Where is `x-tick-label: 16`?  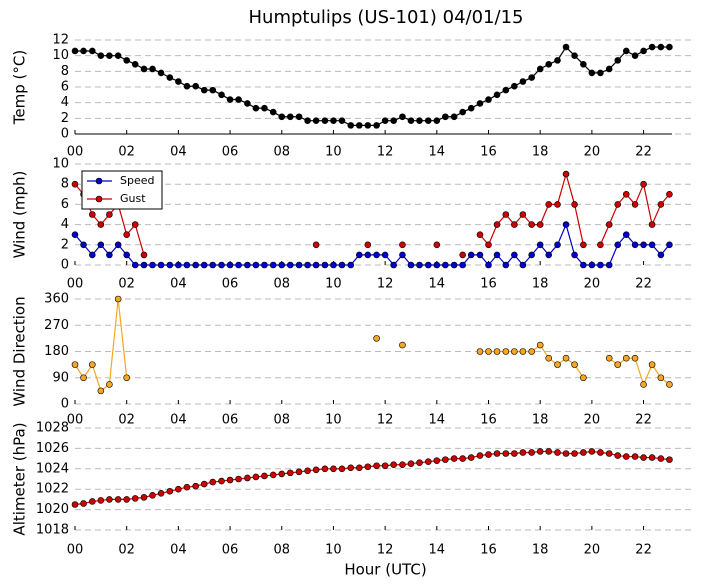 x-tick-label: 16 is located at coordinates (488, 420).